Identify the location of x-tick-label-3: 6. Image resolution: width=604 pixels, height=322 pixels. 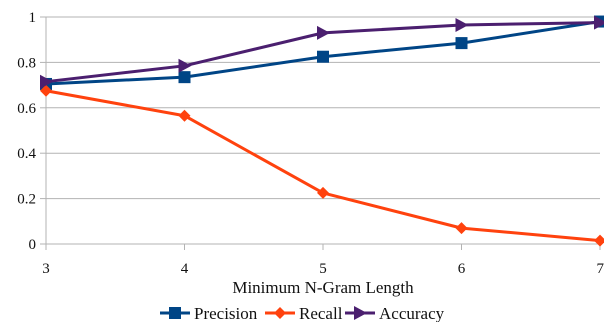
(462, 269).